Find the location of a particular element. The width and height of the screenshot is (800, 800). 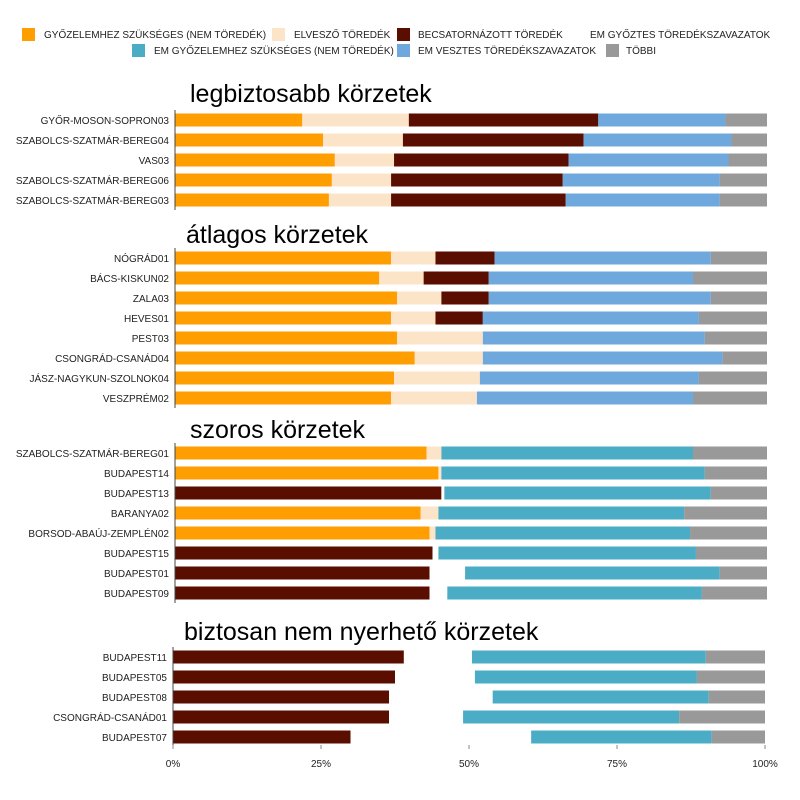

legend-swatch-channeled is located at coordinates (403, 34).